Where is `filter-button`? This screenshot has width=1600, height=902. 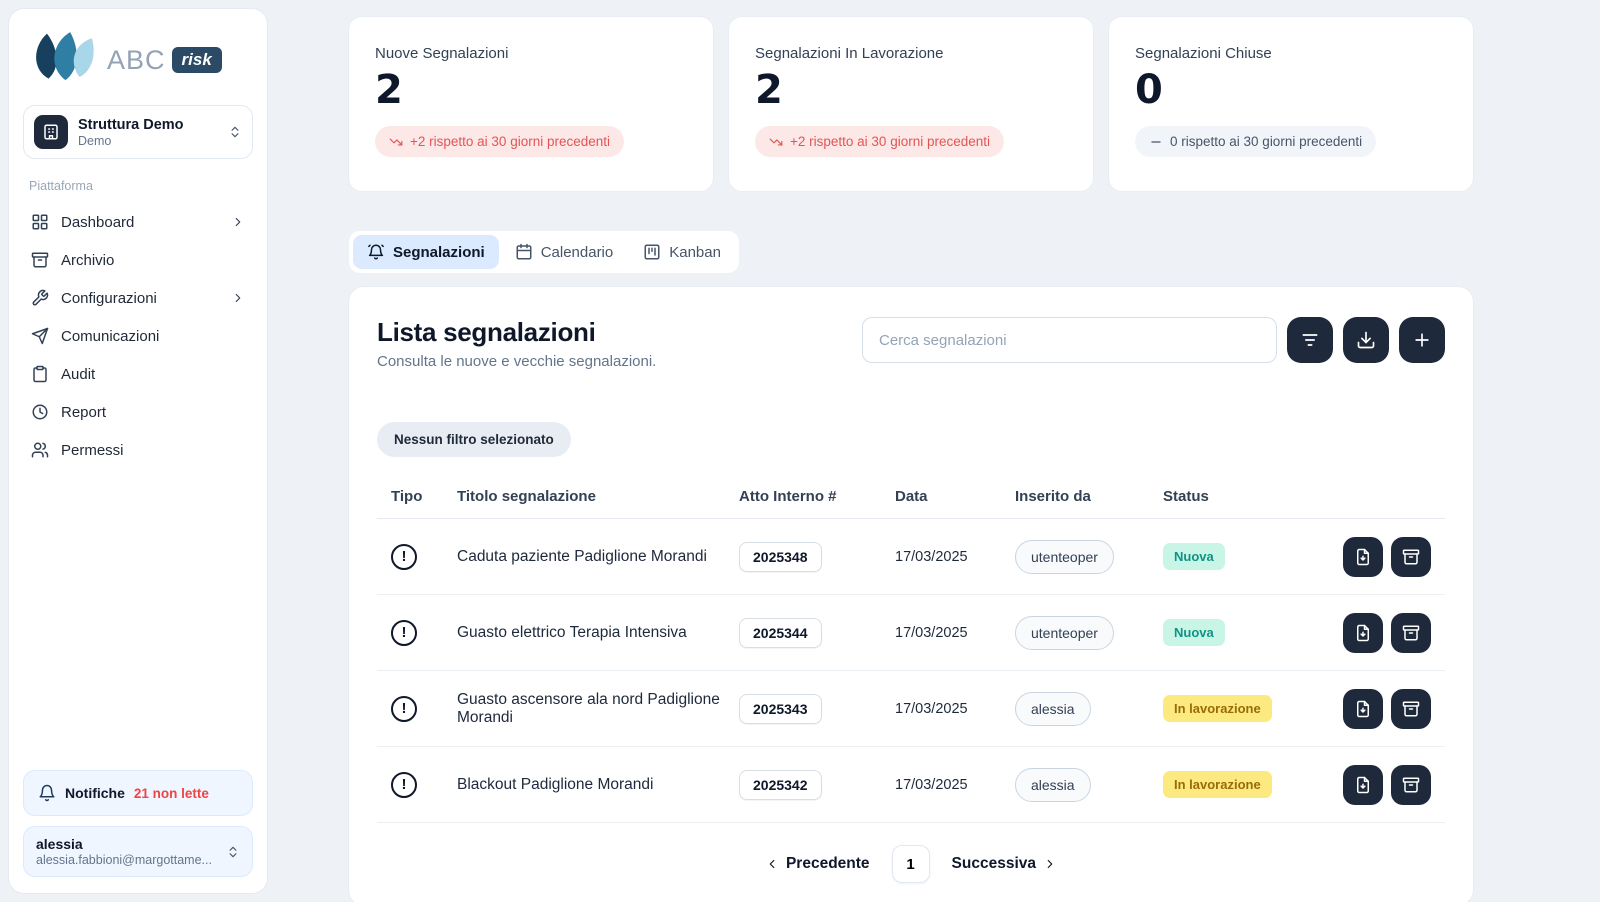
filter-button is located at coordinates (1310, 340).